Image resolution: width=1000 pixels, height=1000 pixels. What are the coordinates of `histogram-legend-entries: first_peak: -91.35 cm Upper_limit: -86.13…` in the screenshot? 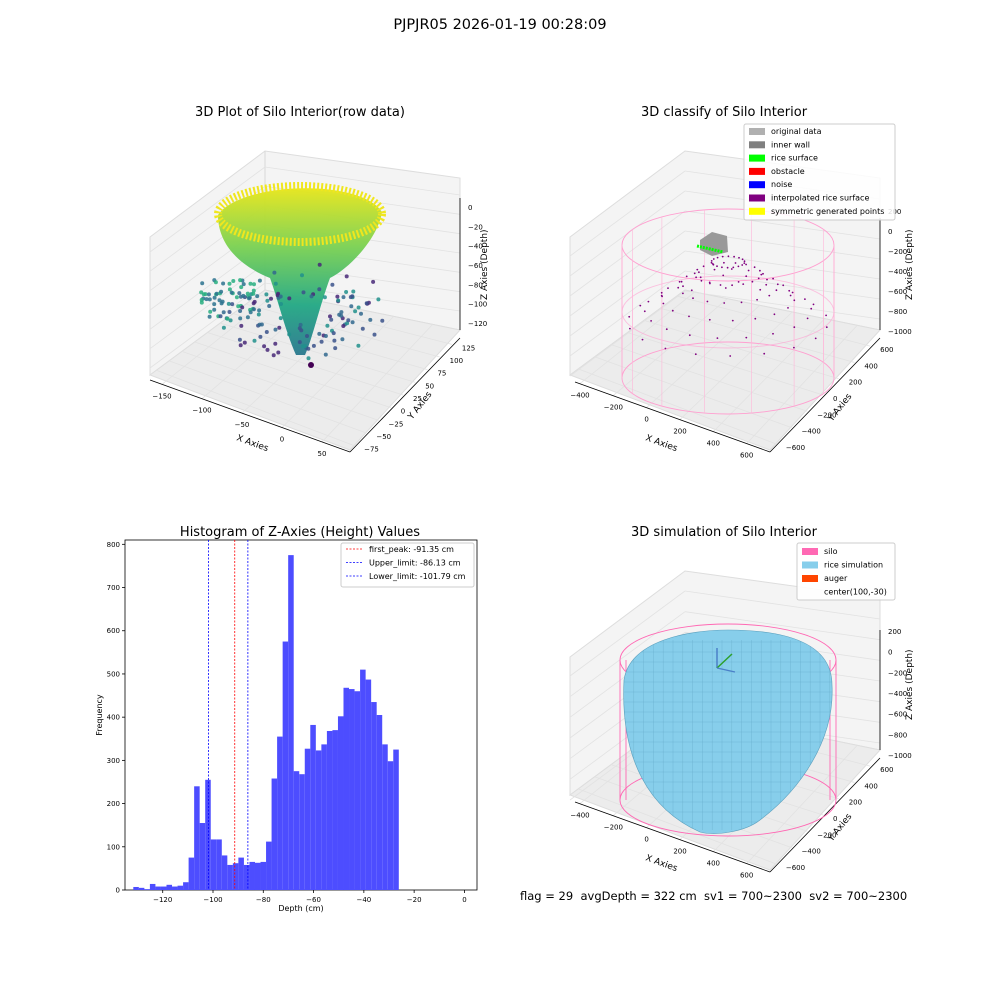 It's located at (406, 563).